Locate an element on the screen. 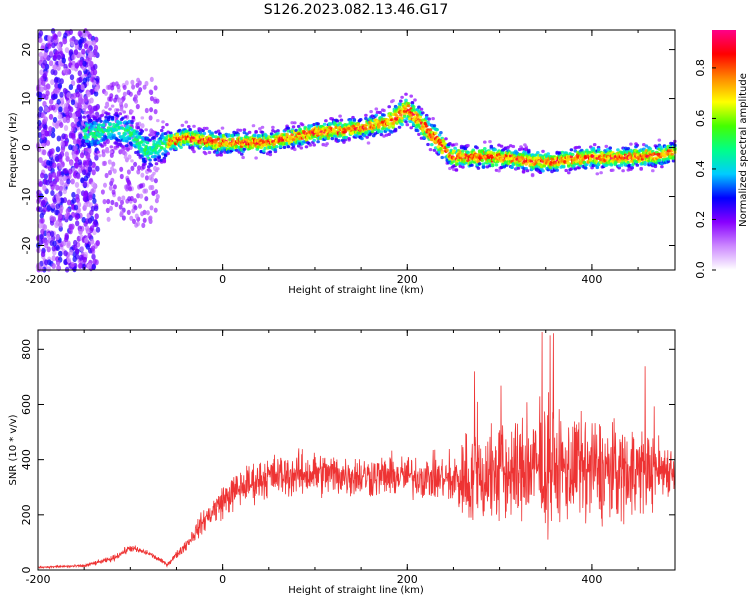 The width and height of the screenshot is (750, 600). colorbar-tick-label: 0.2 is located at coordinates (700, 220).